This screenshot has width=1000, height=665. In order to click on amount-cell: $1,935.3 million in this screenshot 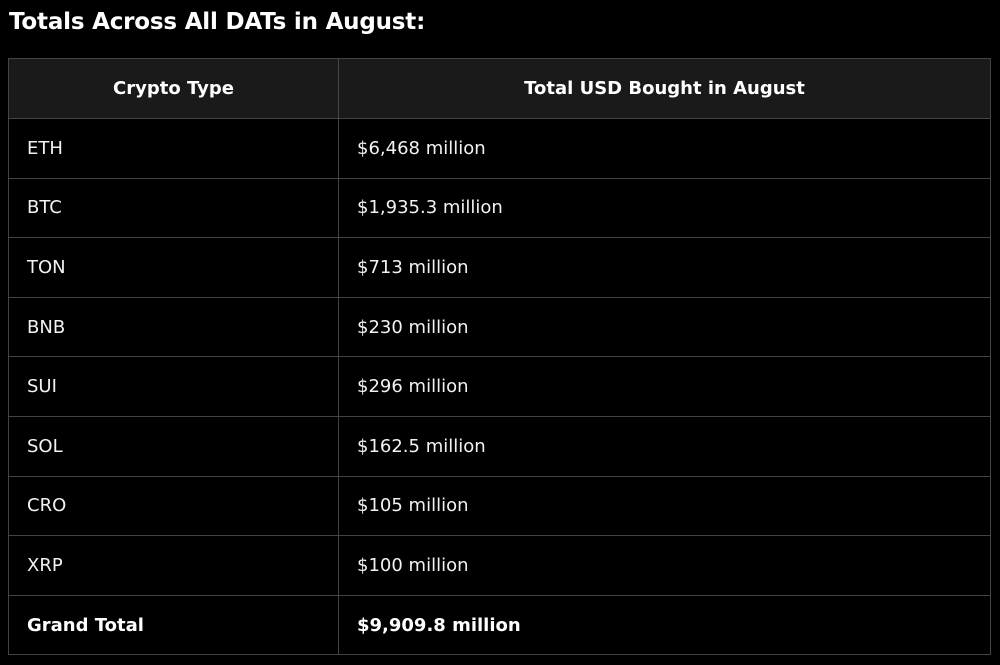, I will do `click(664, 208)`.